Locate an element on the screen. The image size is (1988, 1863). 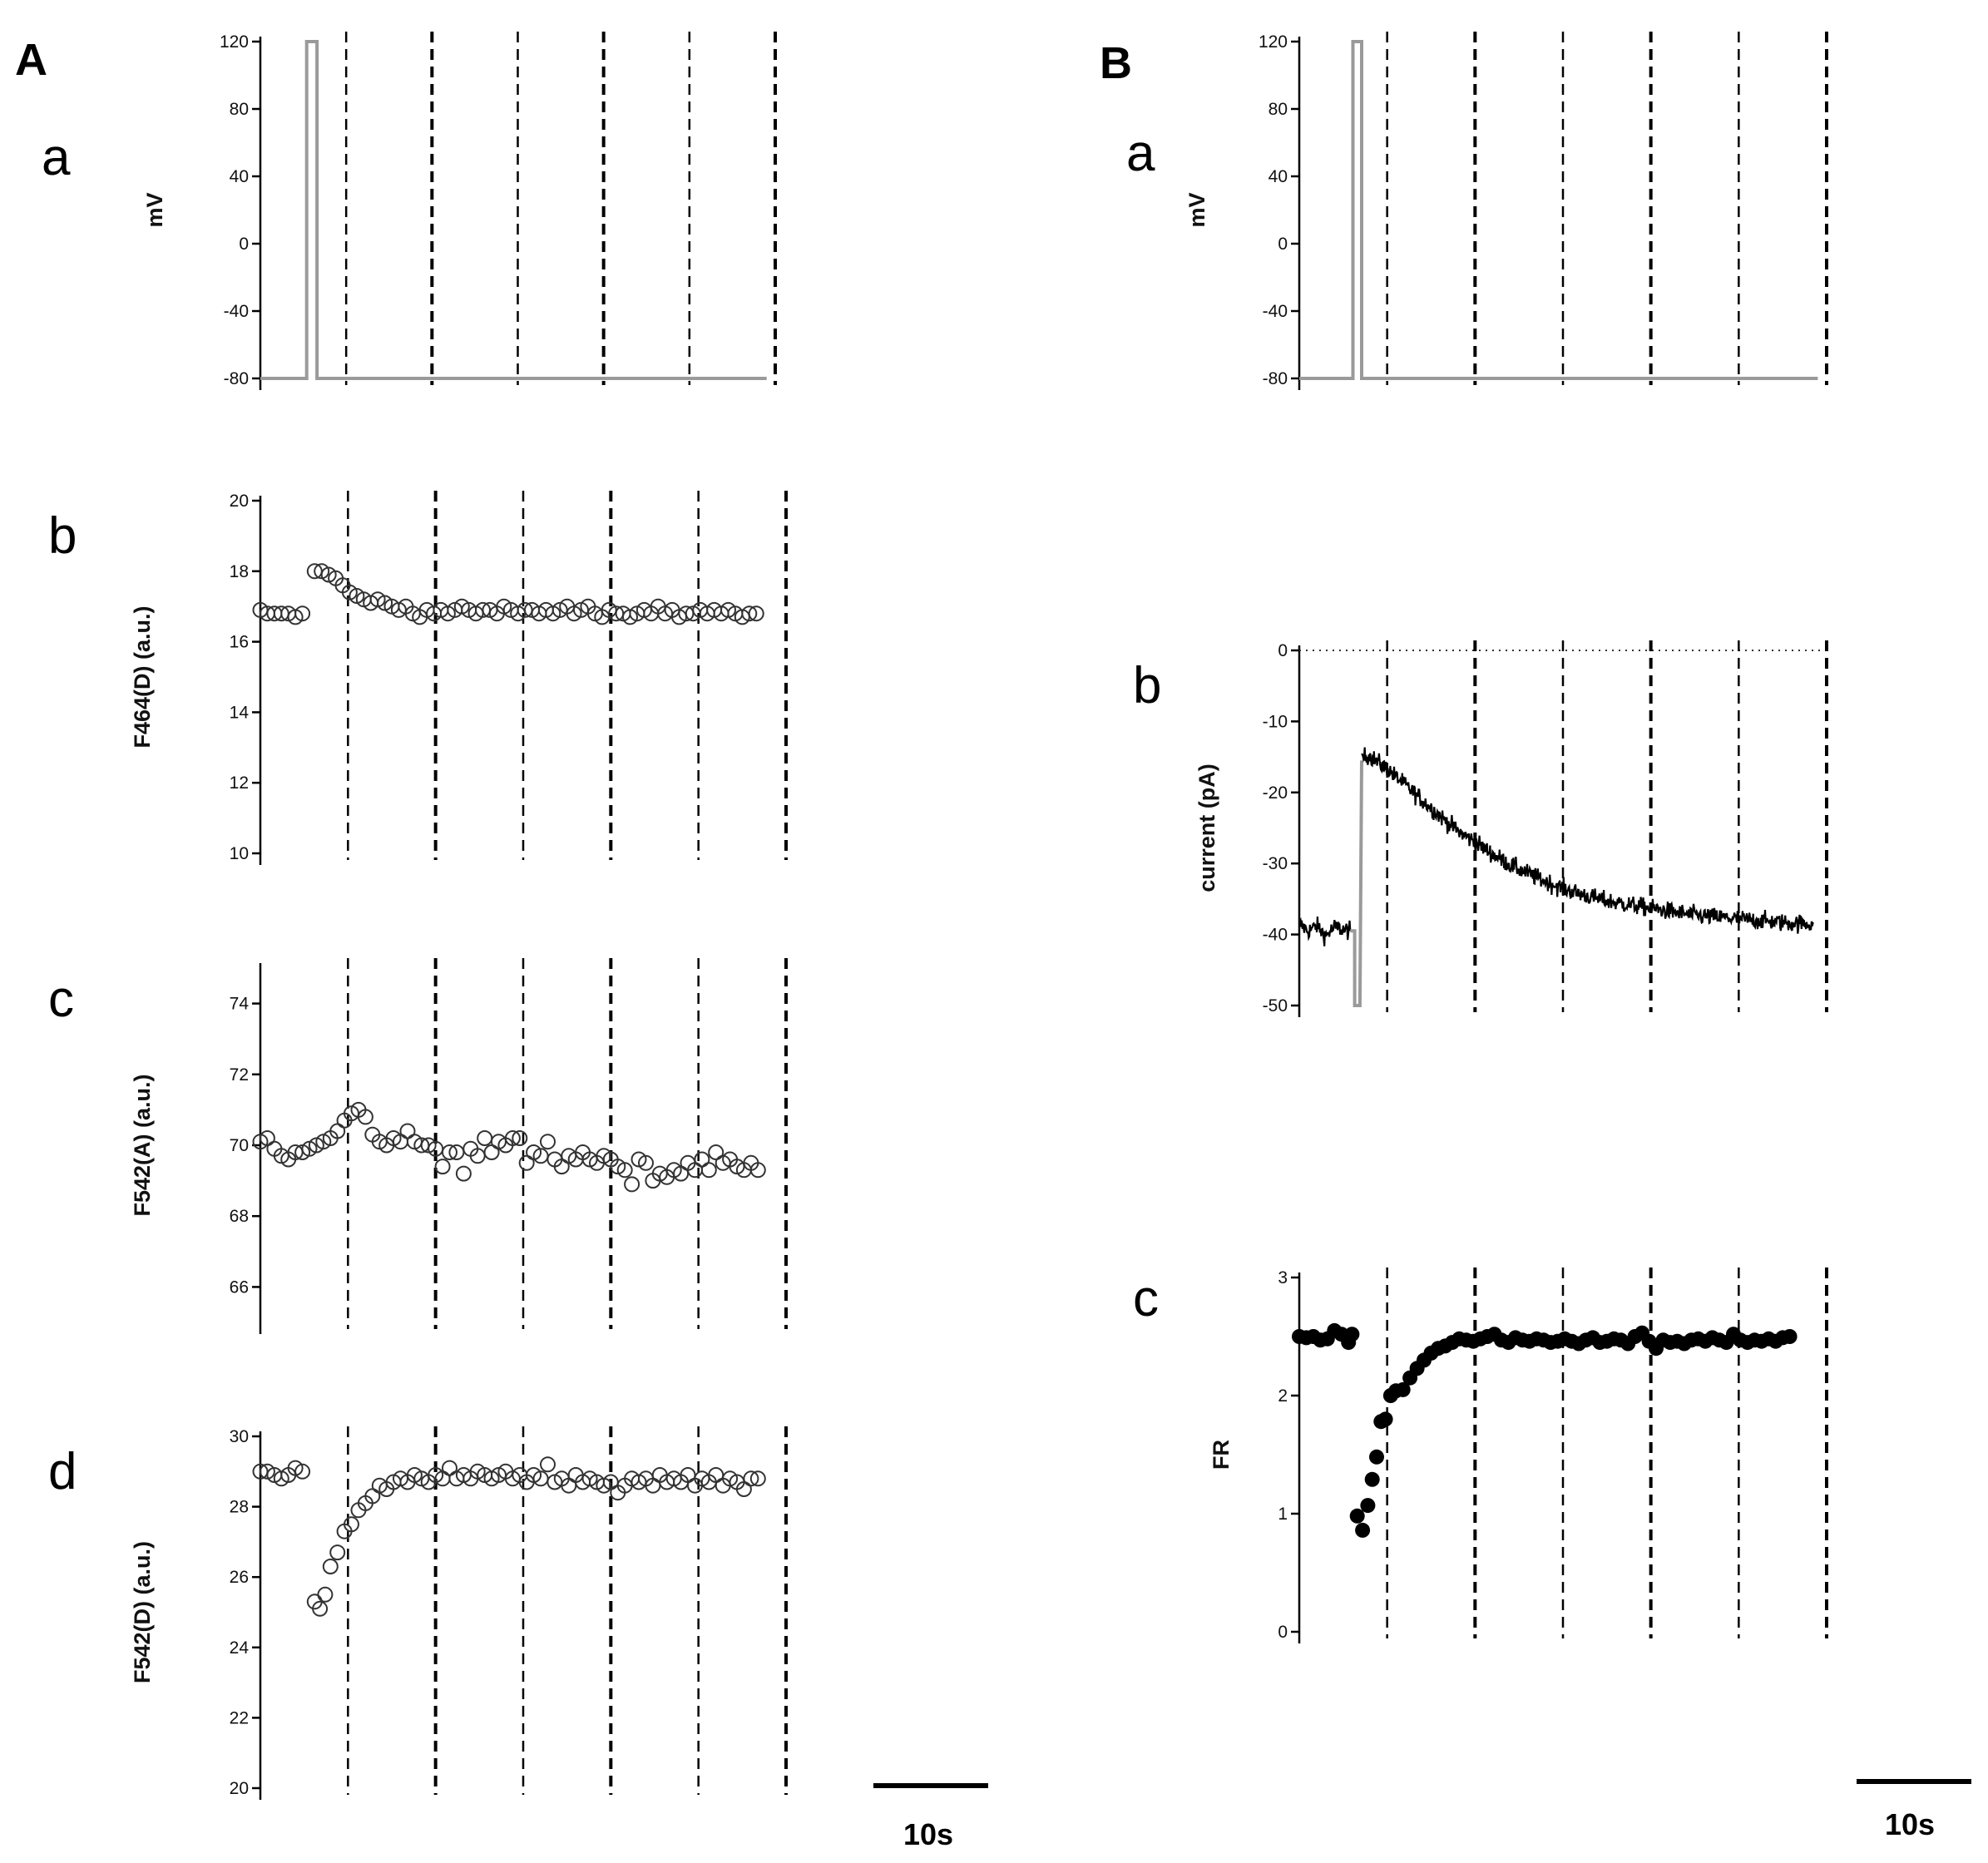
y-tick-label-Ab-2: 16 is located at coordinates (239, 642).